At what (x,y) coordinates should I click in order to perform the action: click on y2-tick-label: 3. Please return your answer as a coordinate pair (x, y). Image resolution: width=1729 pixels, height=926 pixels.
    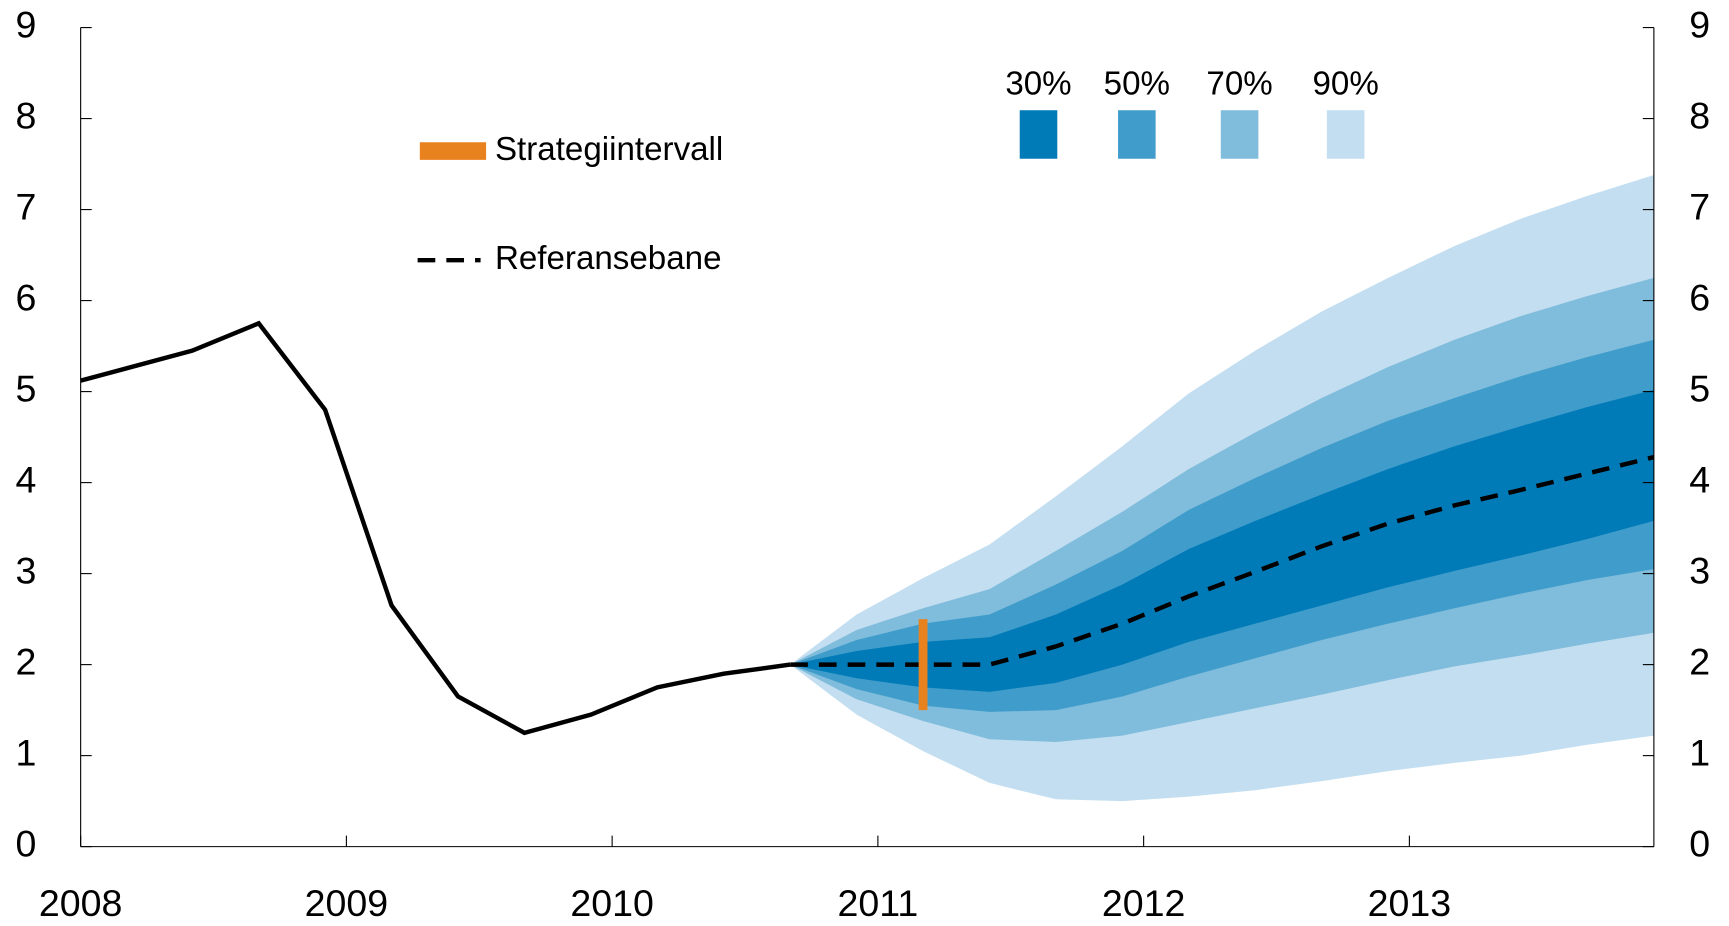
    Looking at the image, I should click on (1699, 571).